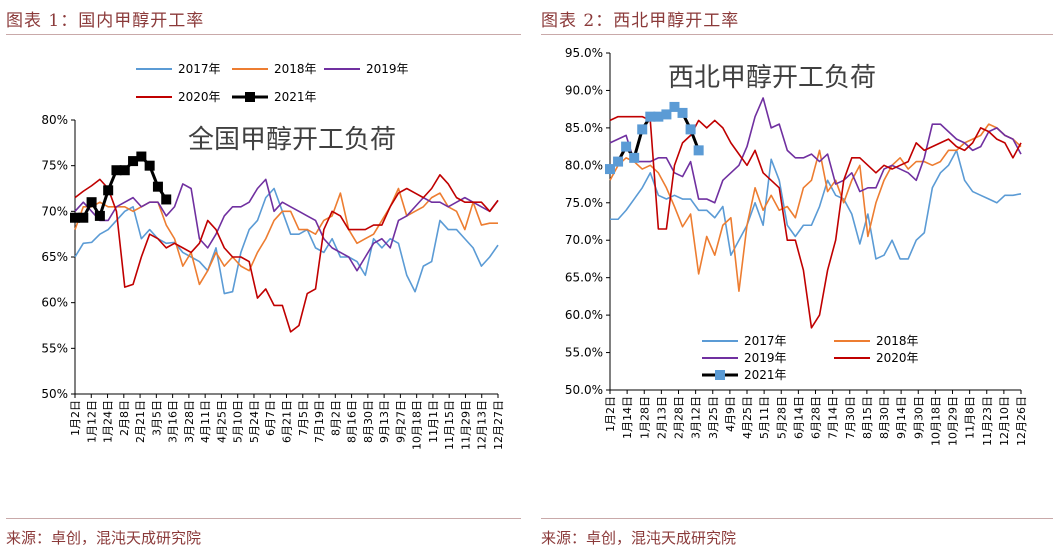 This screenshot has height=560, width=1059. What do you see at coordinates (815, 150) in the screenshot?
I see `series-line-2019` at bounding box center [815, 150].